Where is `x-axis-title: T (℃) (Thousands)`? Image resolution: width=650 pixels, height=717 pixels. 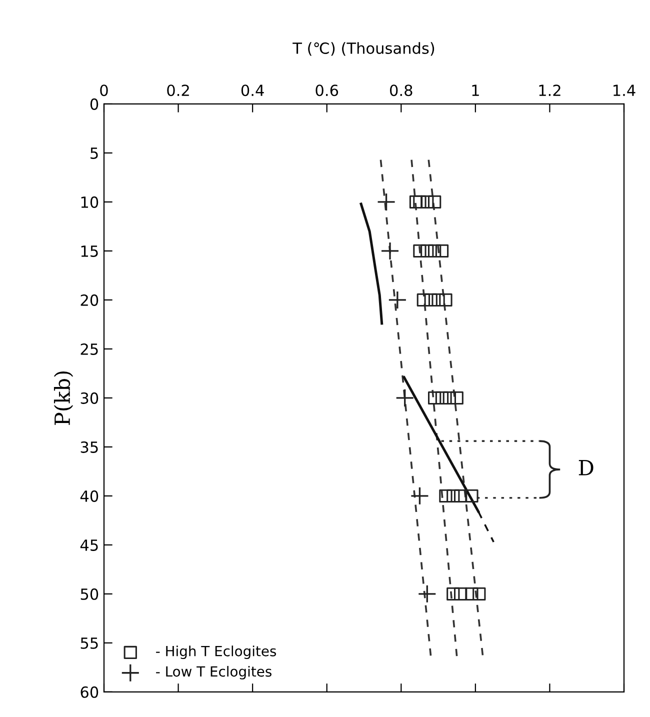 x-axis-title: T (℃) (Thousands) is located at coordinates (363, 49).